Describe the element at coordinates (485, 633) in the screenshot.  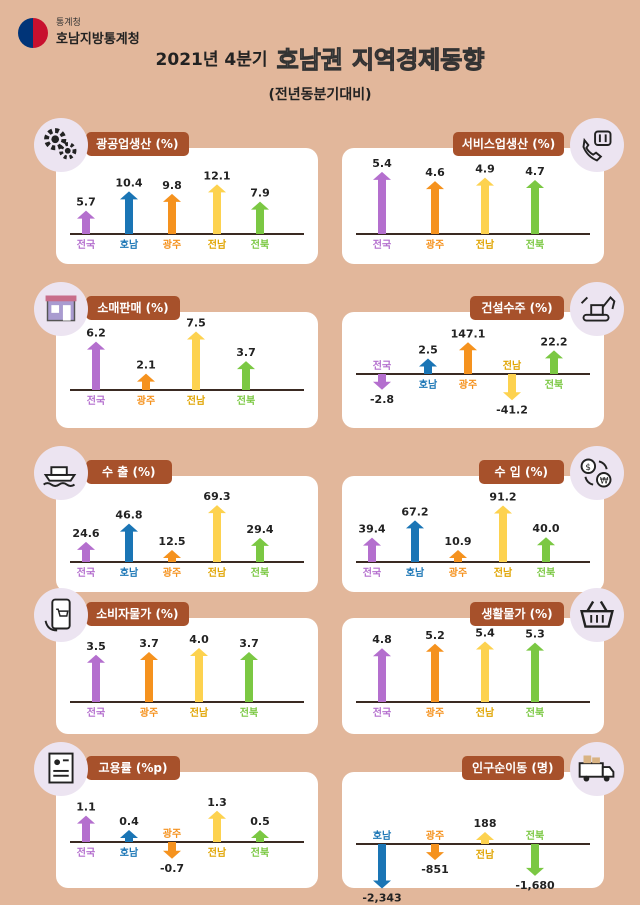
I see `value-label: 5.4` at that location.